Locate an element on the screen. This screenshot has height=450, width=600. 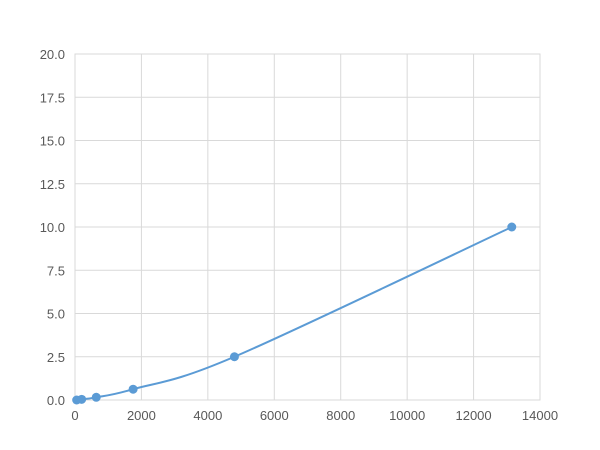
y-tick-label: 5.0 is located at coordinates (56, 314).